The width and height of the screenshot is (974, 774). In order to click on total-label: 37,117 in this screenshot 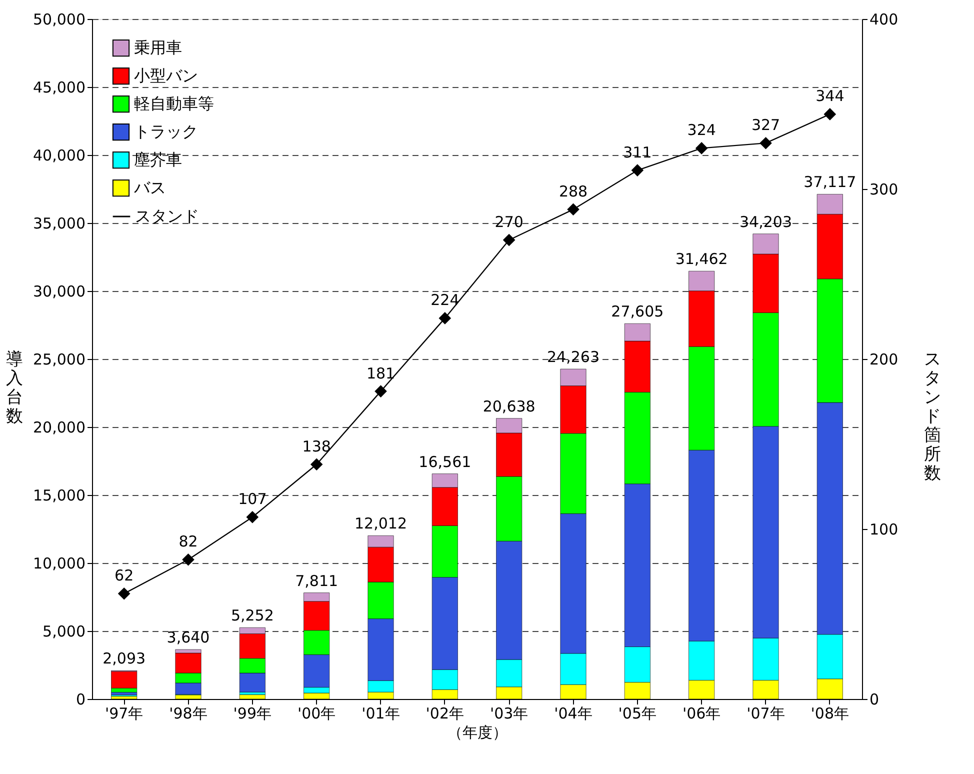, I will do `click(830, 182)`.